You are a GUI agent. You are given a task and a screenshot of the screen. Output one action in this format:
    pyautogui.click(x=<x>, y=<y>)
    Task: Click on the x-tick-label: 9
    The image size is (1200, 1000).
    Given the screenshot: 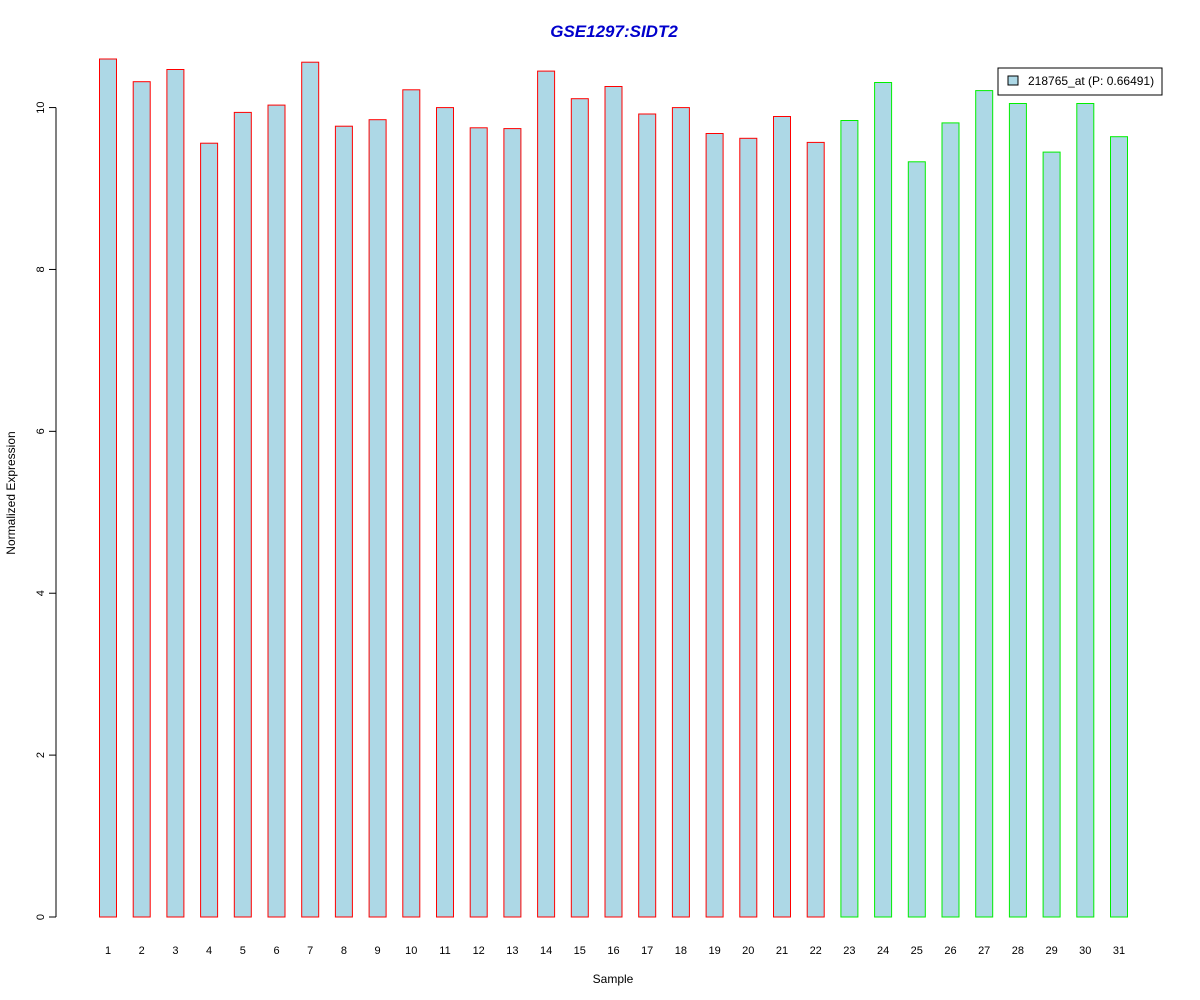 What is the action you would take?
    pyautogui.click(x=378, y=951)
    